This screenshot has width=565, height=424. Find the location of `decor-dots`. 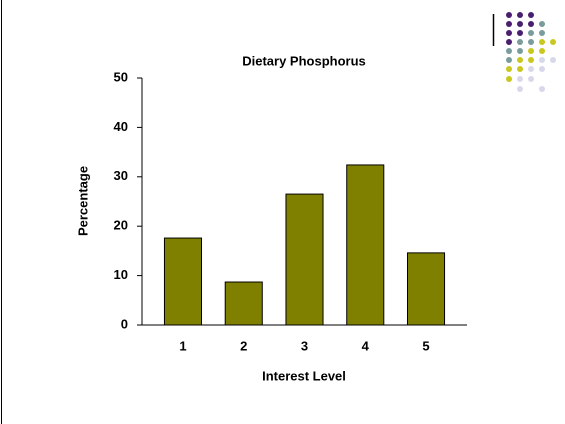

decor-dots is located at coordinates (531, 52).